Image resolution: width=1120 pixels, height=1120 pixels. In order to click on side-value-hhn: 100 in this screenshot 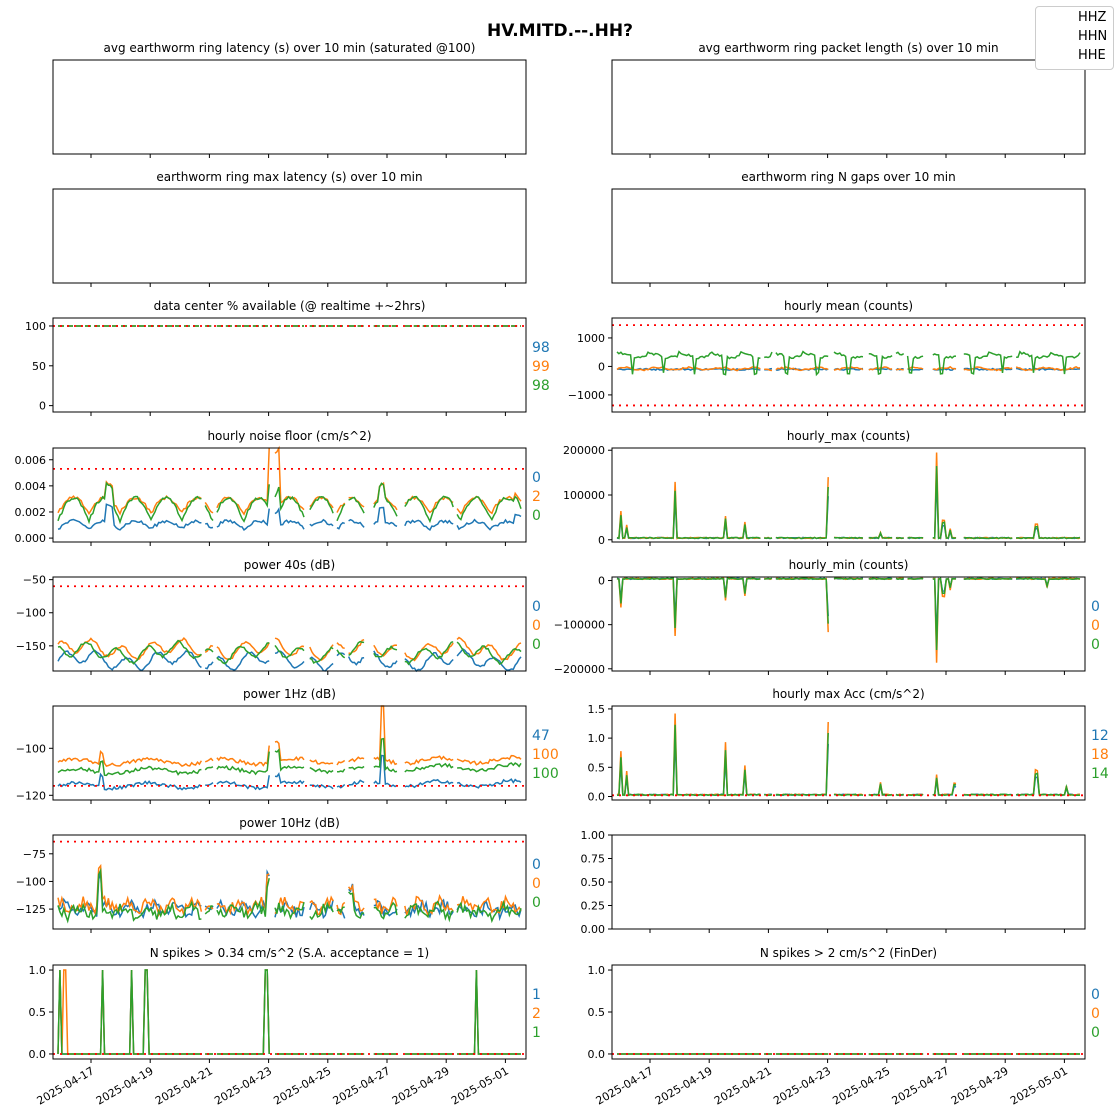, I will do `click(545, 755)`.